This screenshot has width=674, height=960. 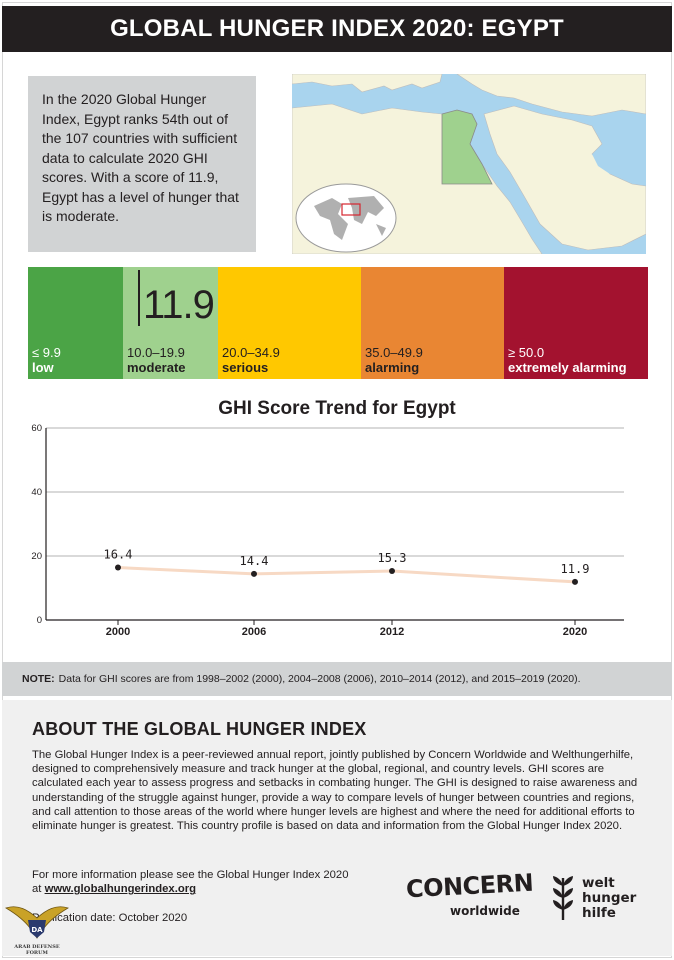 I want to click on whh-line-2: hunger, so click(x=609, y=898).